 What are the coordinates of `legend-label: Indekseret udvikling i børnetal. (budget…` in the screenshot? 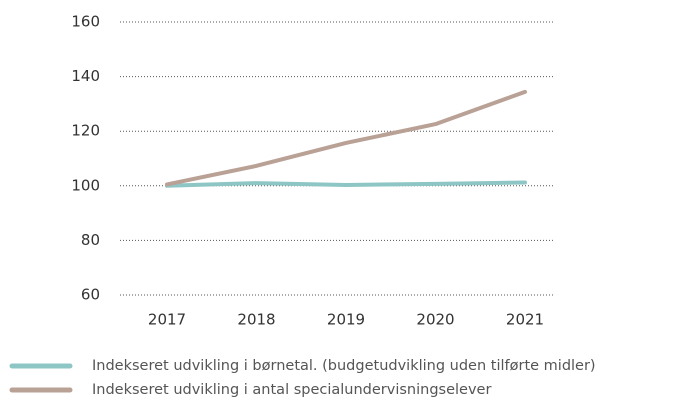 It's located at (344, 366).